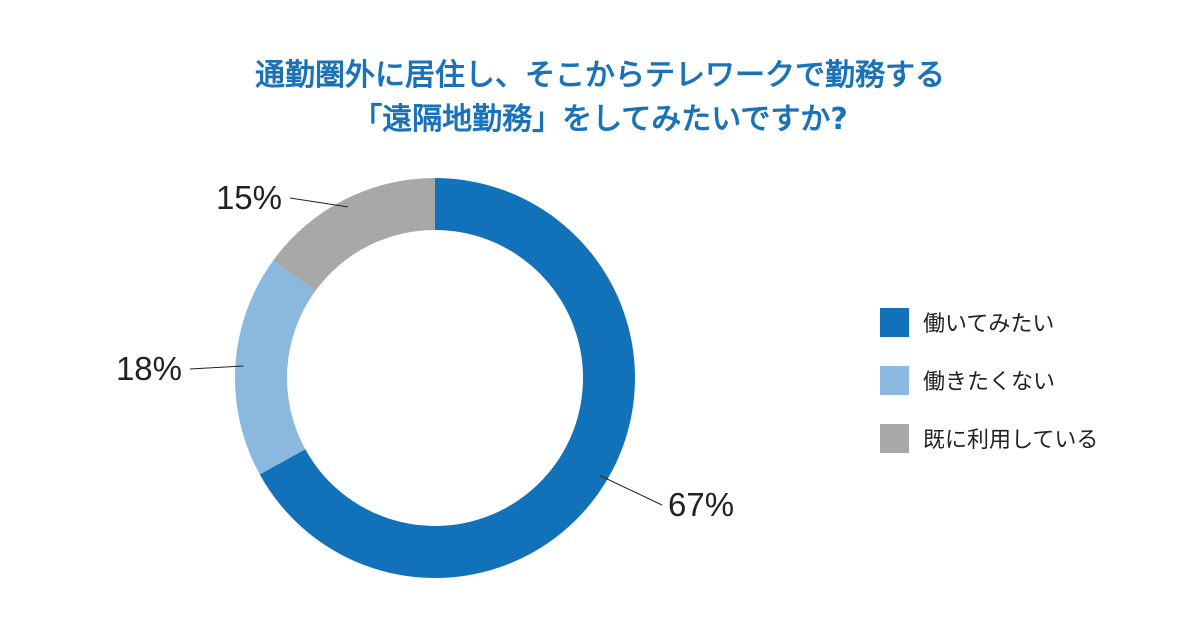  I want to click on legend-swatch-want, so click(894, 322).